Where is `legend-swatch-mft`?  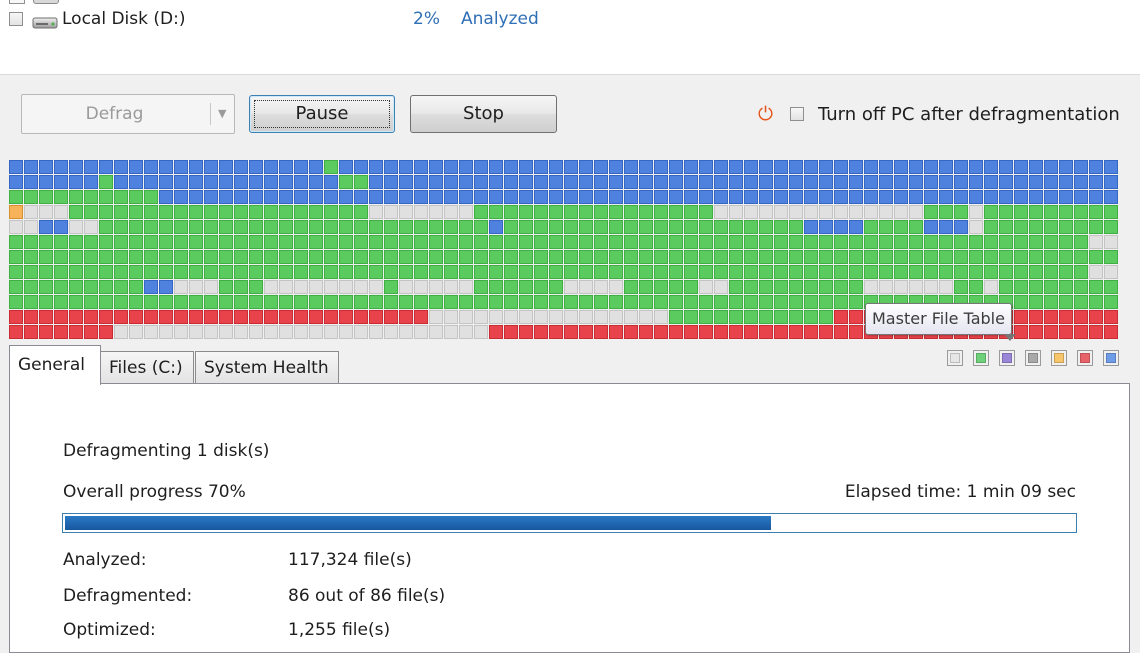 legend-swatch-mft is located at coordinates (1007, 358).